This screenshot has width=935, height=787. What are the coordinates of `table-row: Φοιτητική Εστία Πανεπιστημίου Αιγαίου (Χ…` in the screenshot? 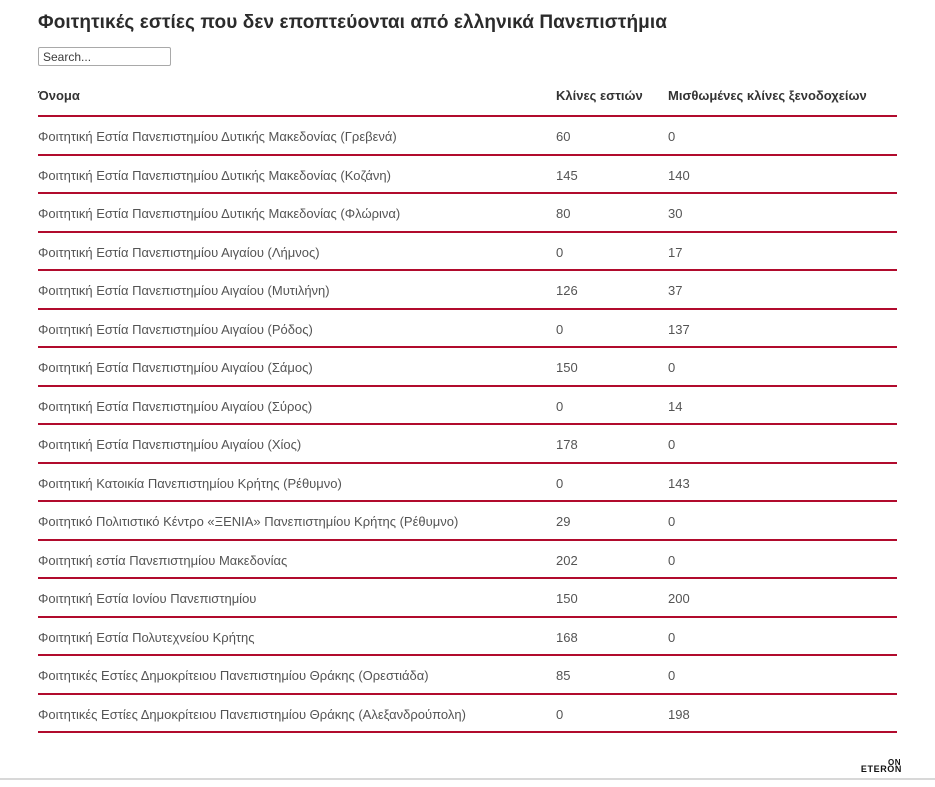 It's located at (467, 444).